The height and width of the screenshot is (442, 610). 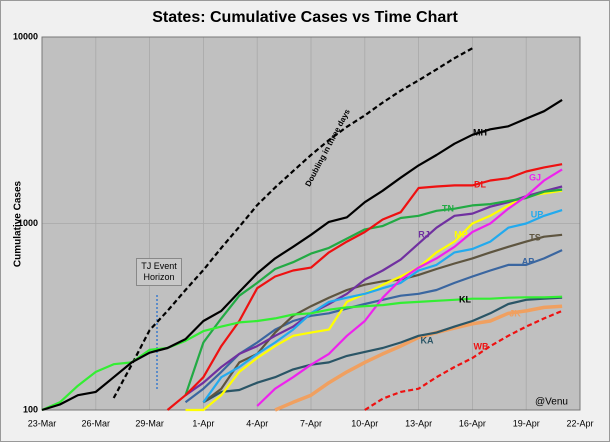 What do you see at coordinates (465, 299) in the screenshot?
I see `series-label: KL` at bounding box center [465, 299].